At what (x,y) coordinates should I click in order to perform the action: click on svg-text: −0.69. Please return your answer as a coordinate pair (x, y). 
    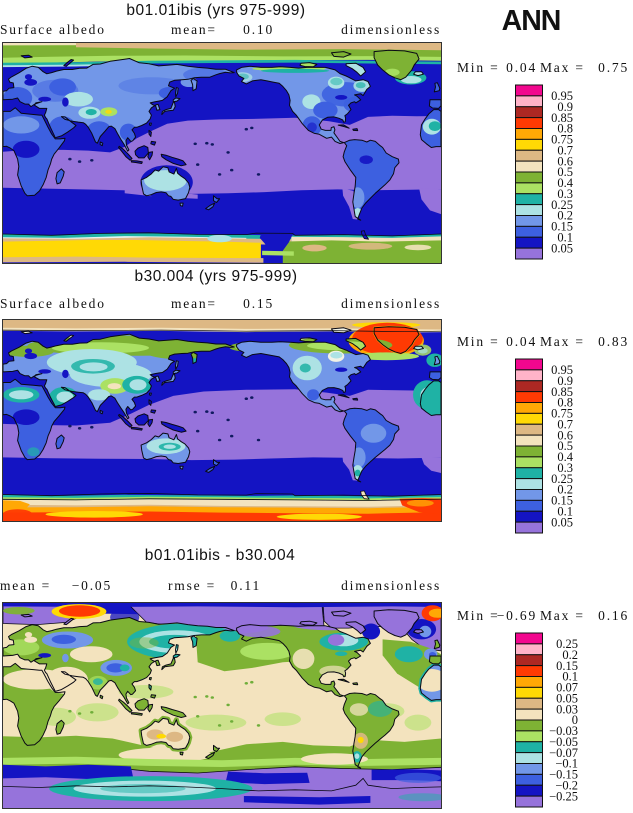
    Looking at the image, I should click on (517, 615).